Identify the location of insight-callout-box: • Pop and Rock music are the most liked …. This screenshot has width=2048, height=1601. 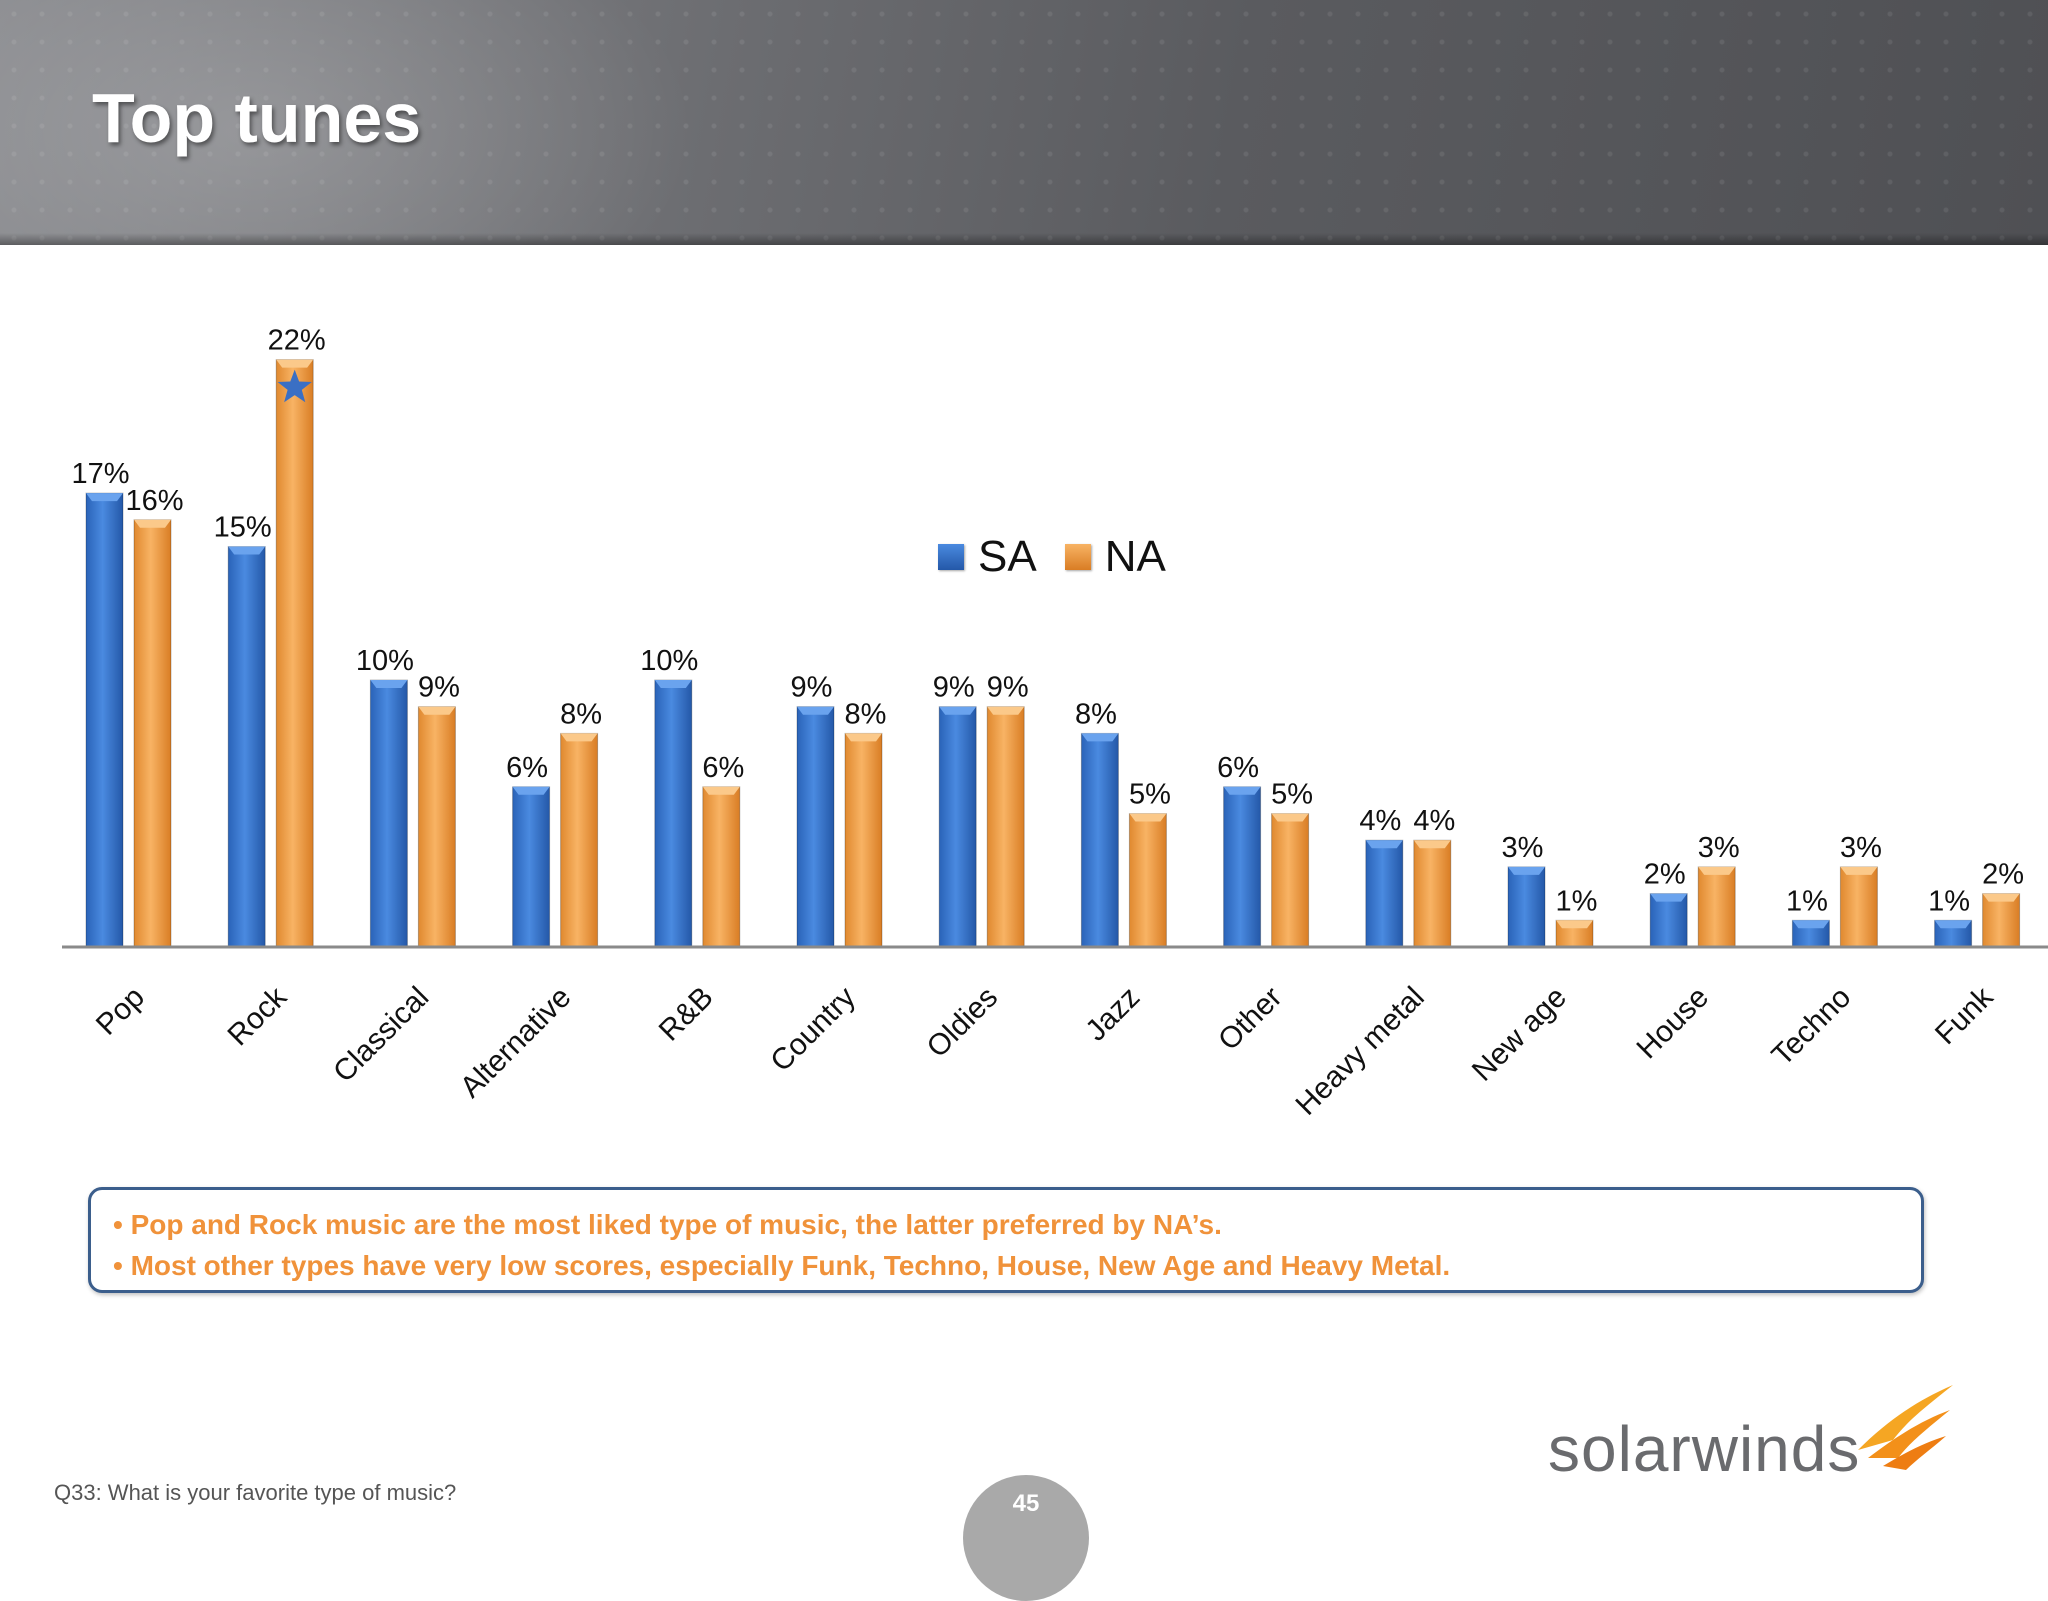
(1006, 1240).